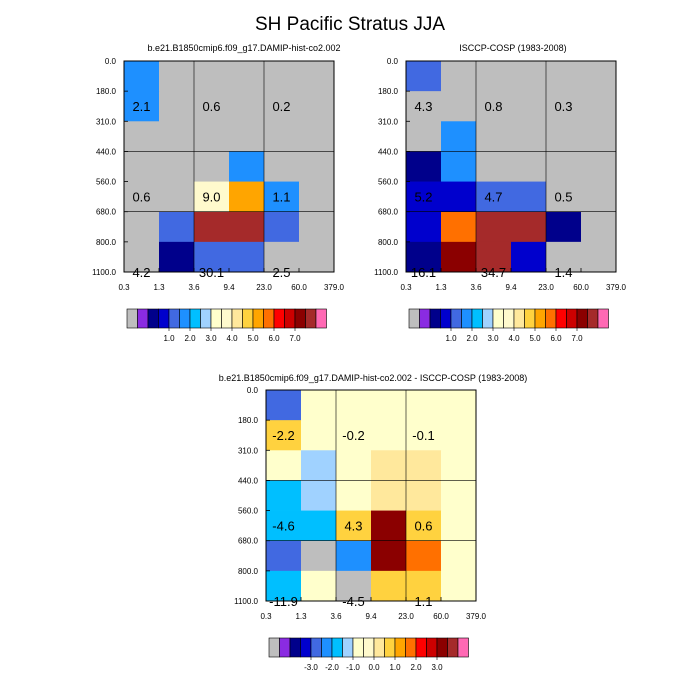 The image size is (700, 700). I want to click on figure-title: SH Pacific Stratus JJA, so click(350, 24).